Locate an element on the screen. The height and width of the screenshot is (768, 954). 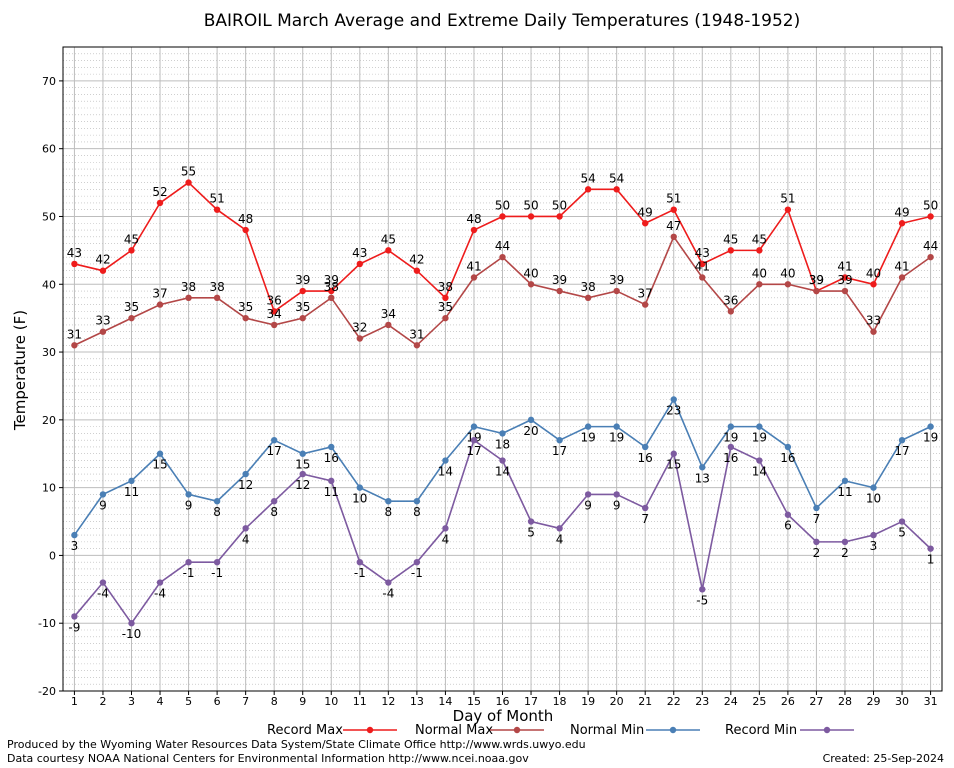
legend-marker-normal-min is located at coordinates (673, 730).